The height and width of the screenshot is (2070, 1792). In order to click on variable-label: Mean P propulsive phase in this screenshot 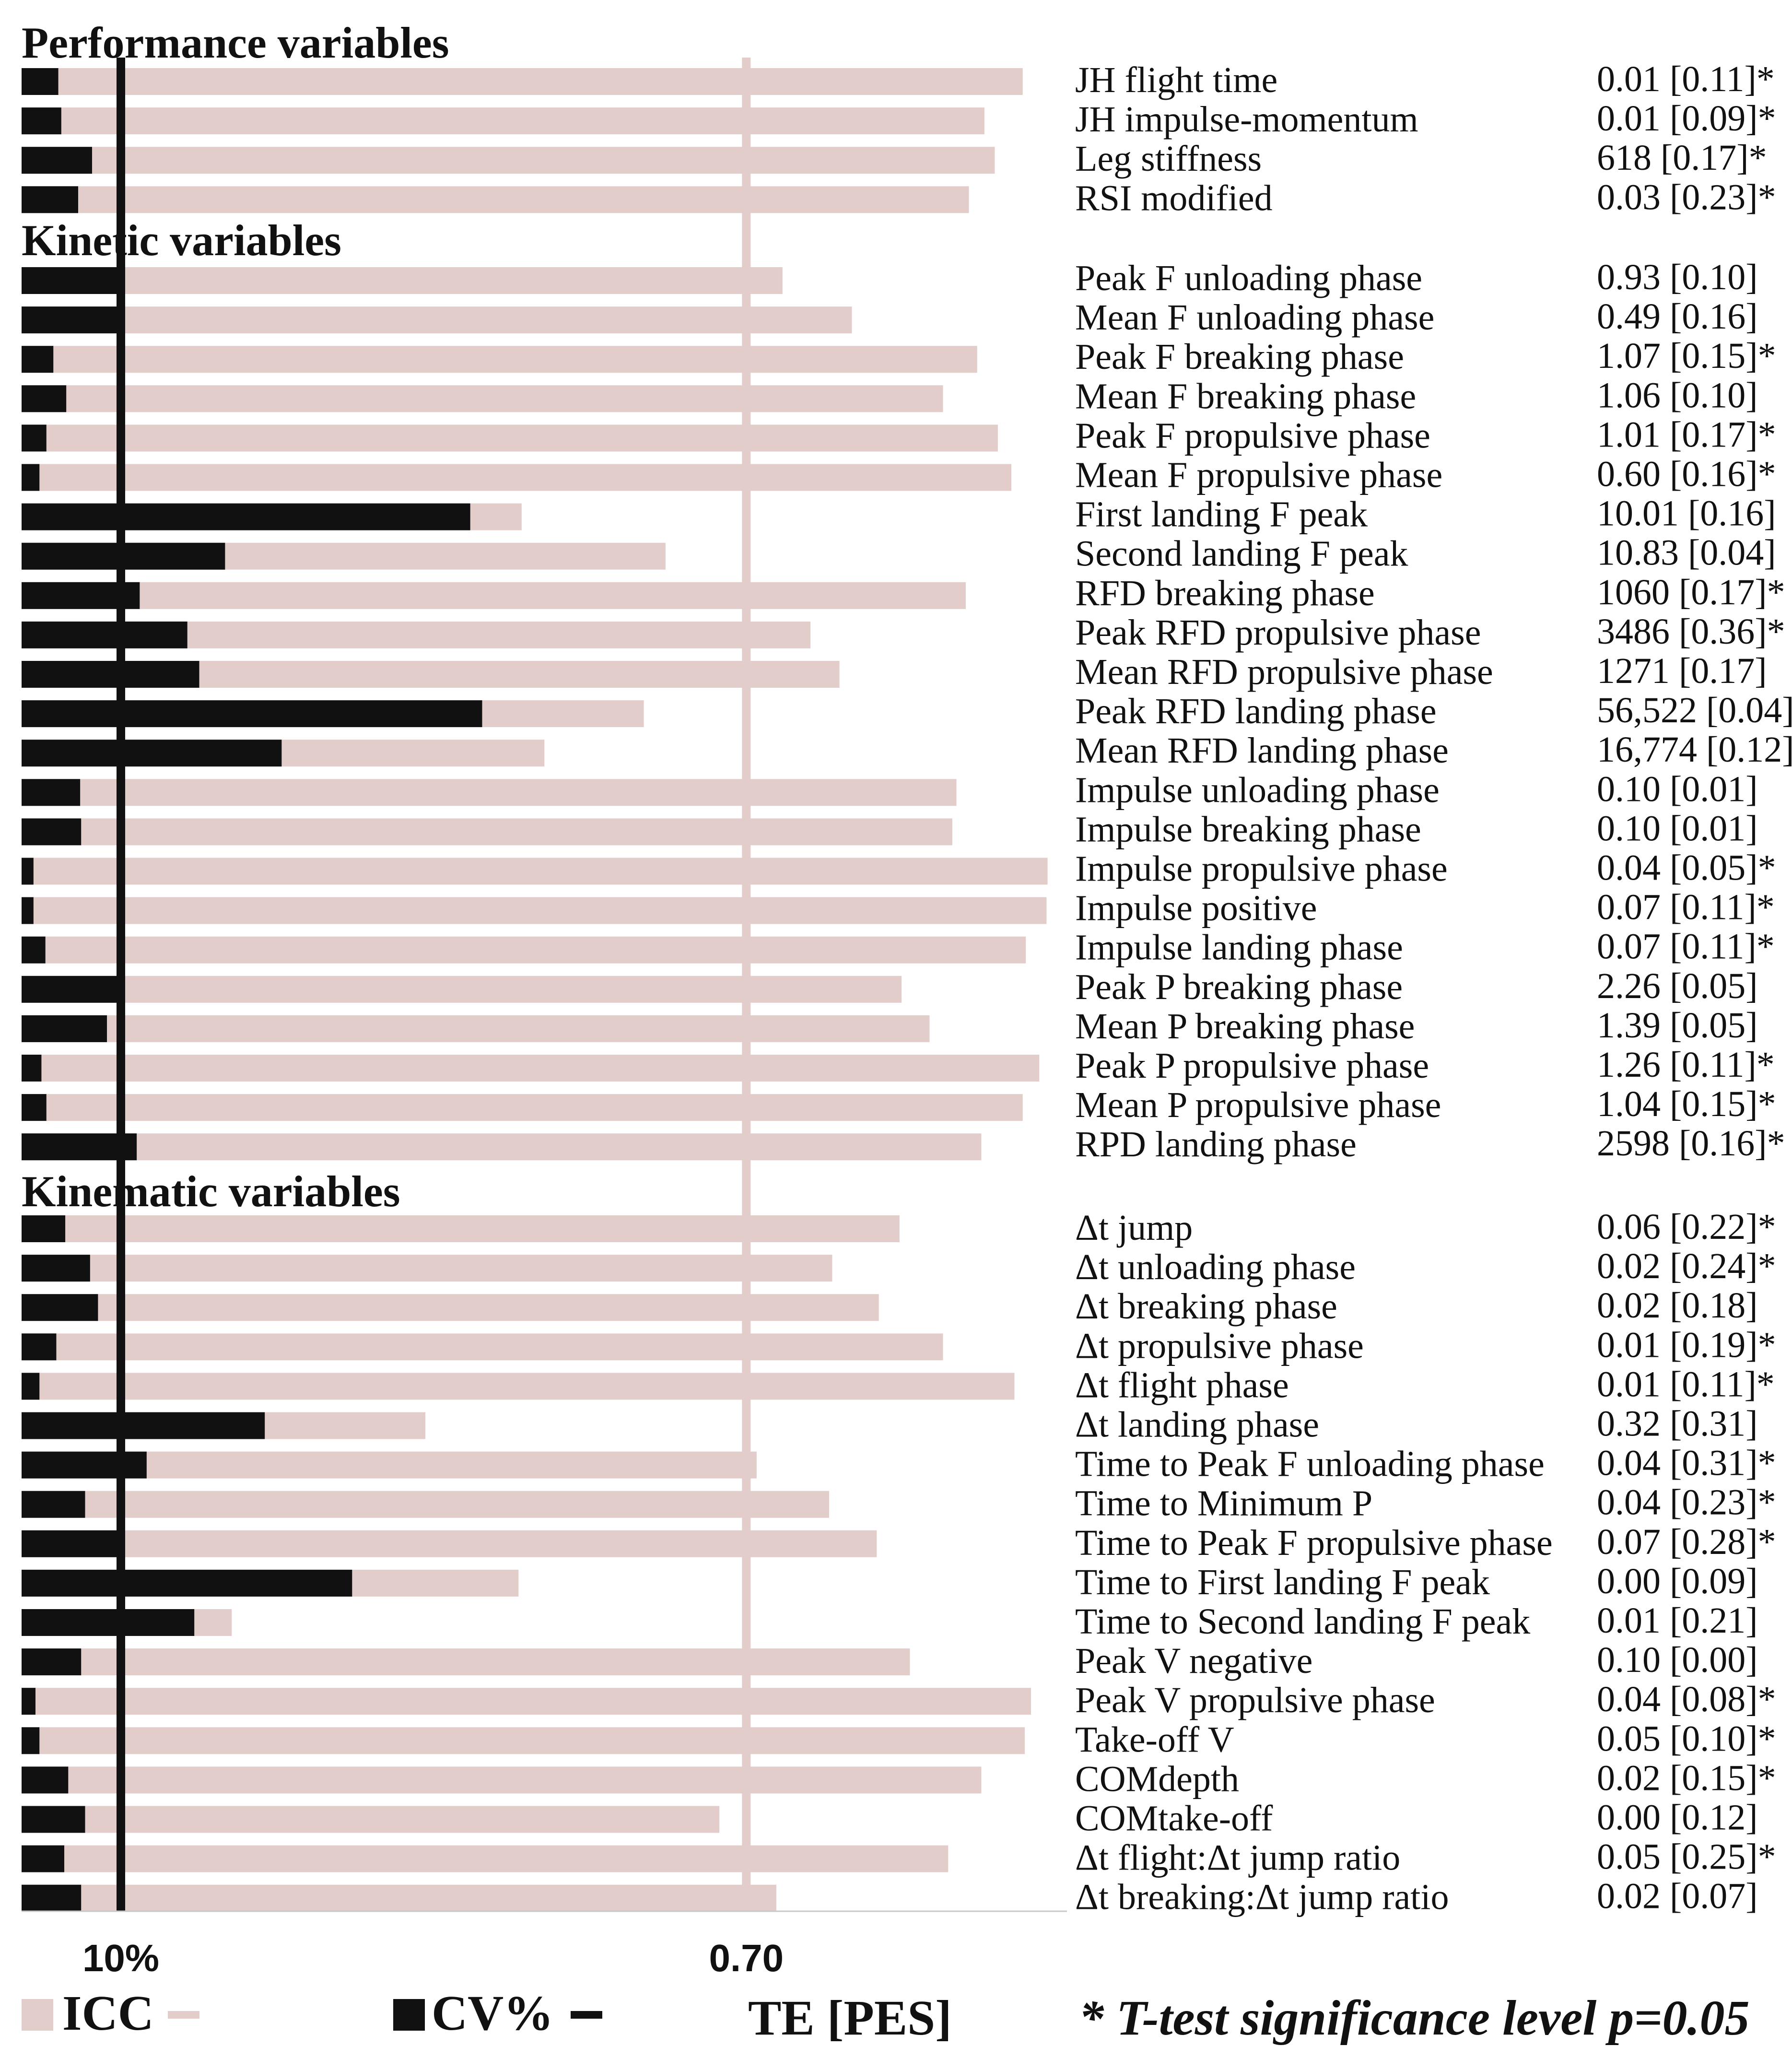, I will do `click(1258, 1105)`.